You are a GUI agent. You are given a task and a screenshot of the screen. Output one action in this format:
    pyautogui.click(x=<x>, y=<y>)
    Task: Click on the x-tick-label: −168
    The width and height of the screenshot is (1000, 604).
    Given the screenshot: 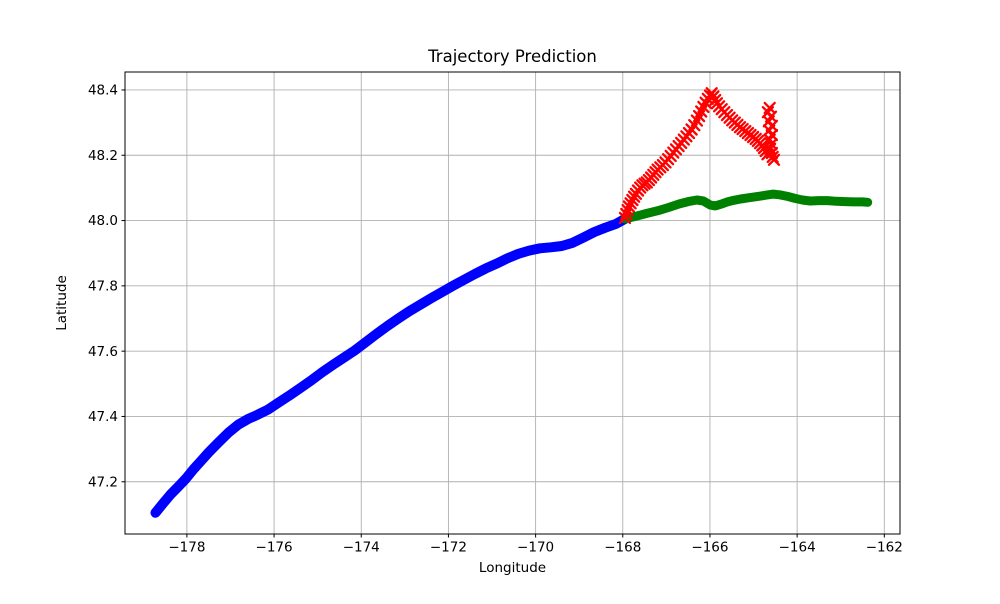 What is the action you would take?
    pyautogui.click(x=622, y=548)
    